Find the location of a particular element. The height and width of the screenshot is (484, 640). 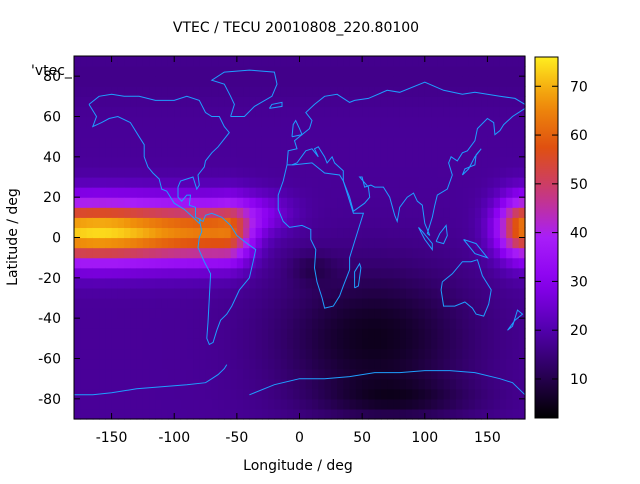

y-tick-label: -80 is located at coordinates (49, 400).